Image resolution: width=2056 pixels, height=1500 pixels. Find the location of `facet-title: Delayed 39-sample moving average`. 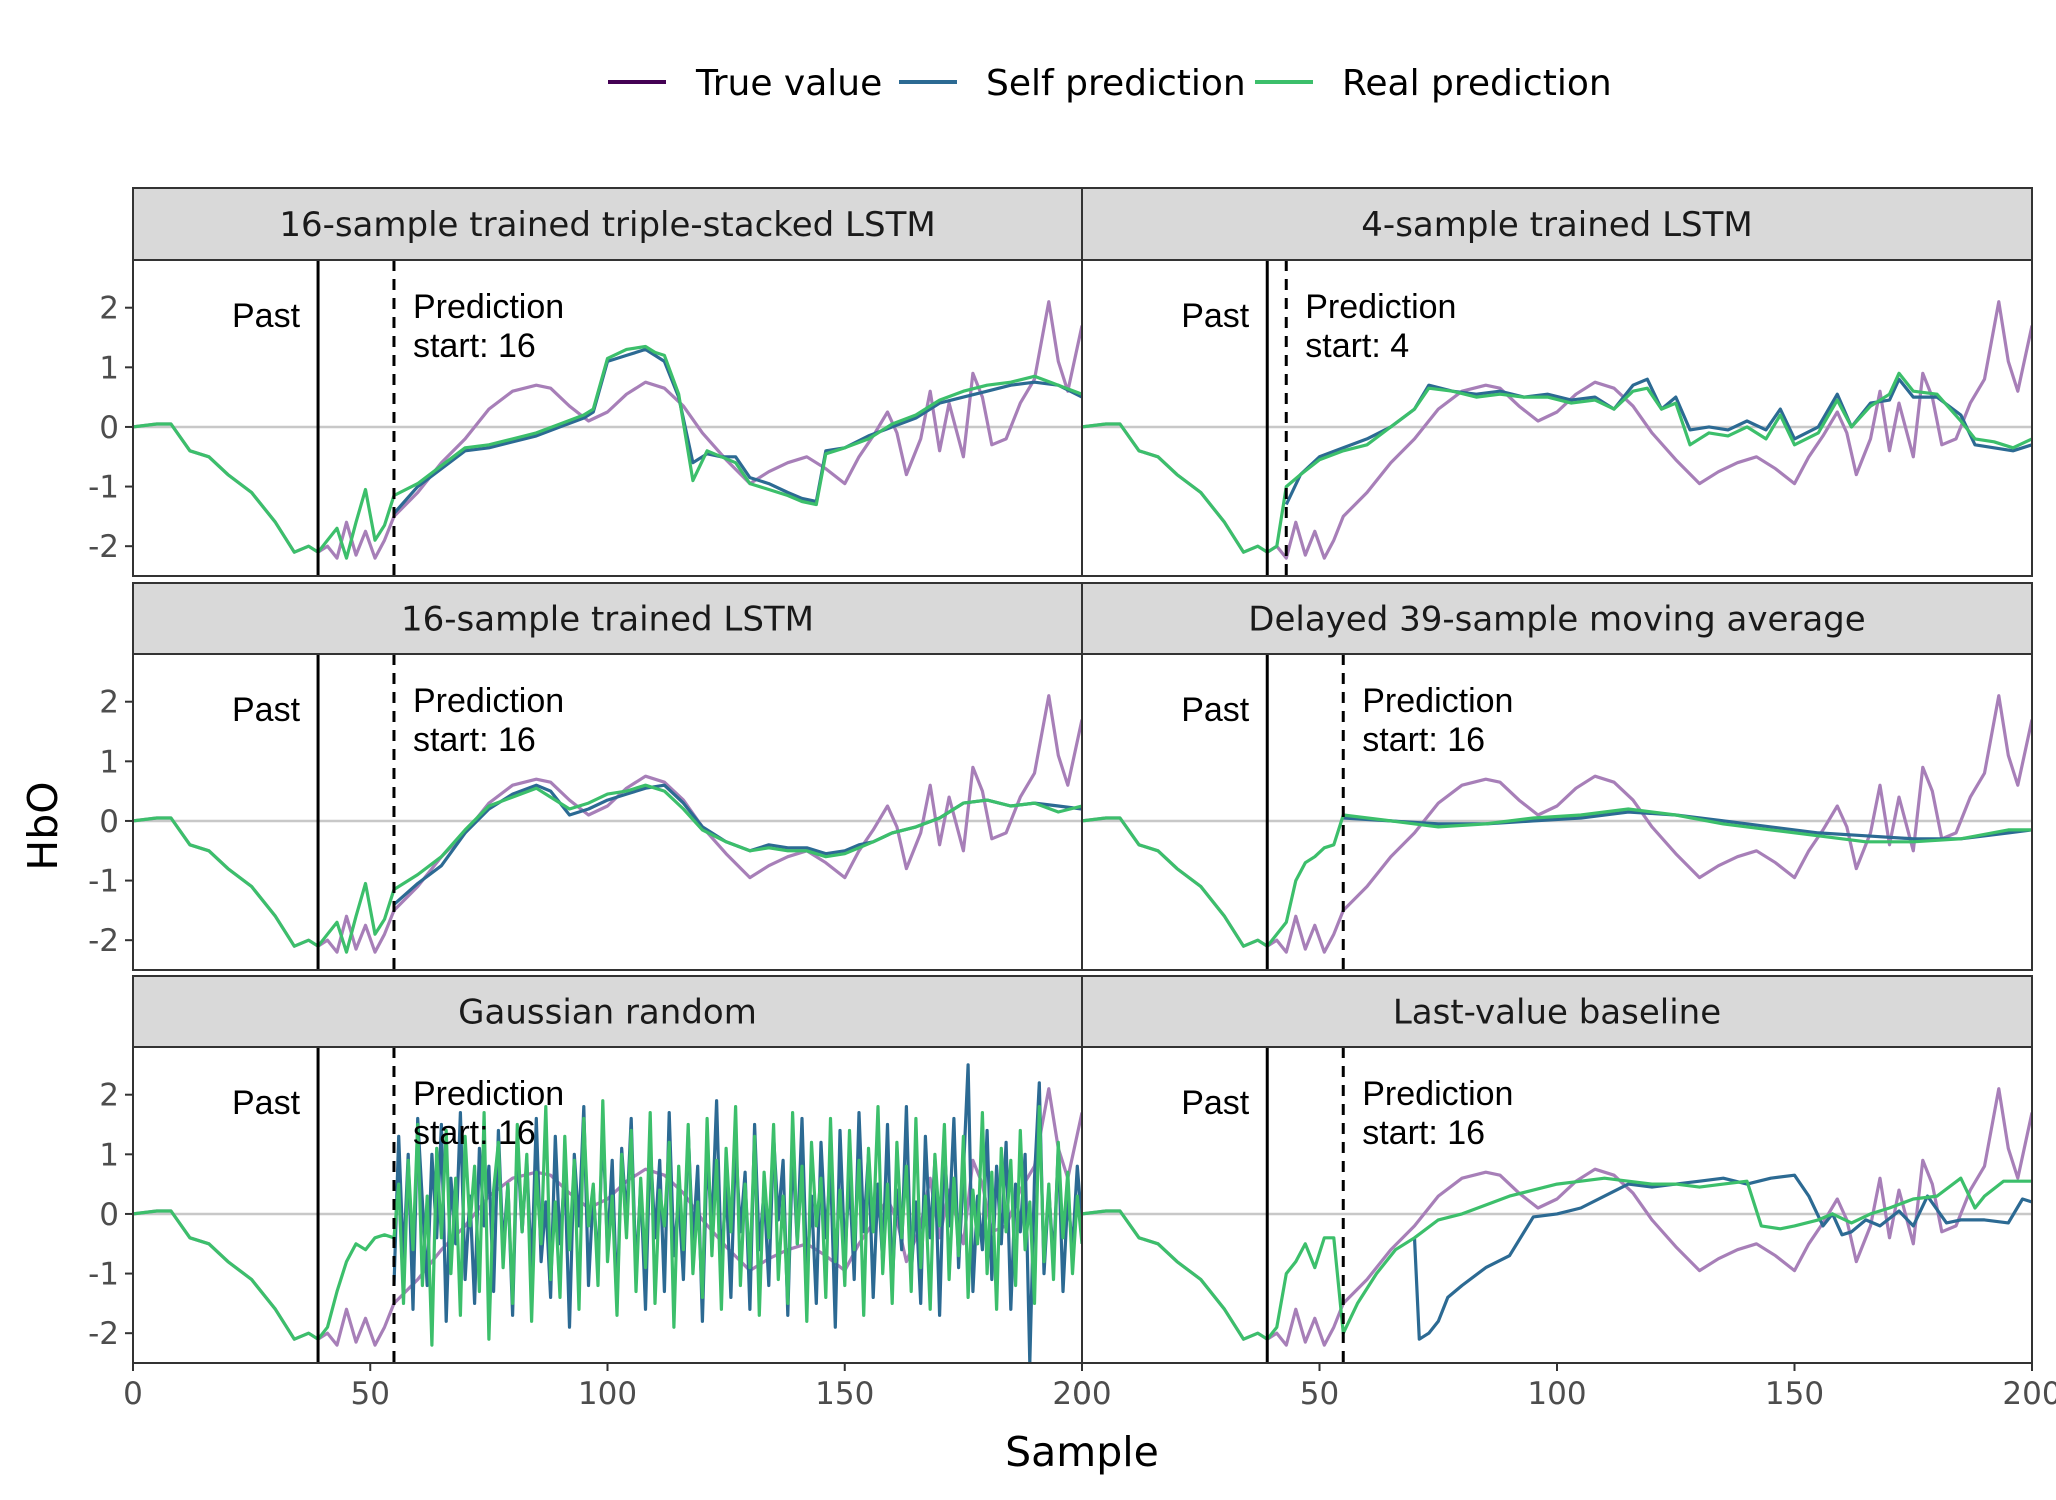

facet-title: Delayed 39-sample moving average is located at coordinates (1556, 620).